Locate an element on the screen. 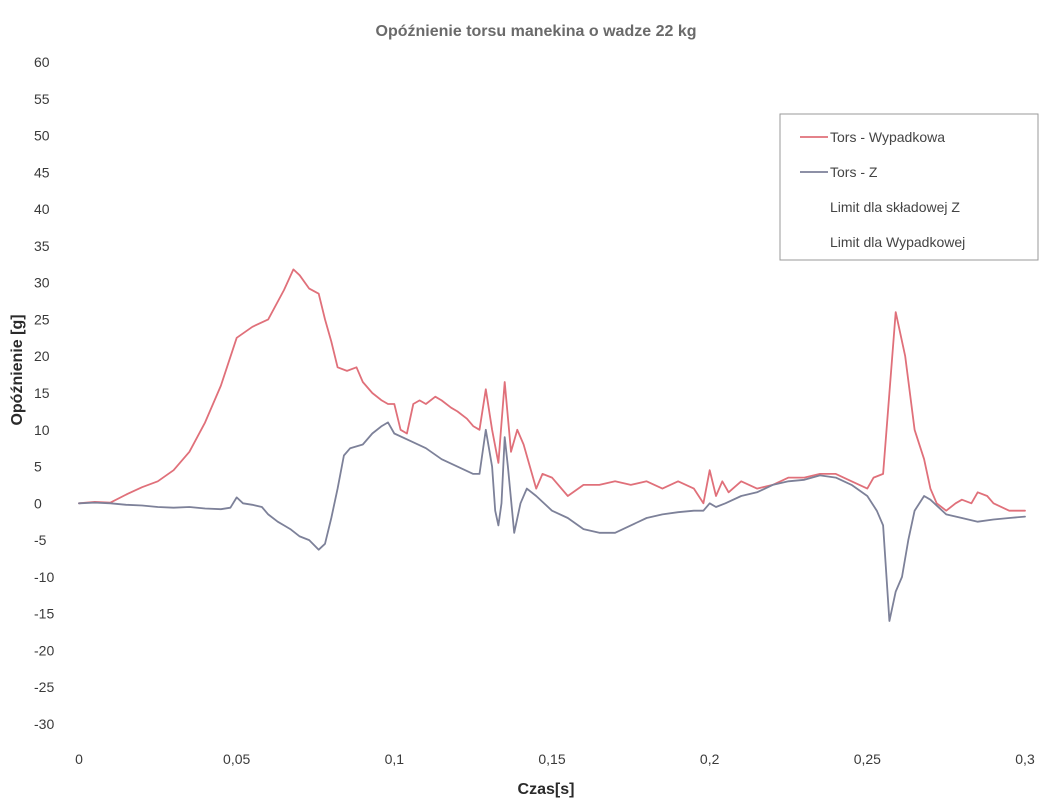 The image size is (1041, 802). x-tick-label: 0,15 is located at coordinates (551, 759).